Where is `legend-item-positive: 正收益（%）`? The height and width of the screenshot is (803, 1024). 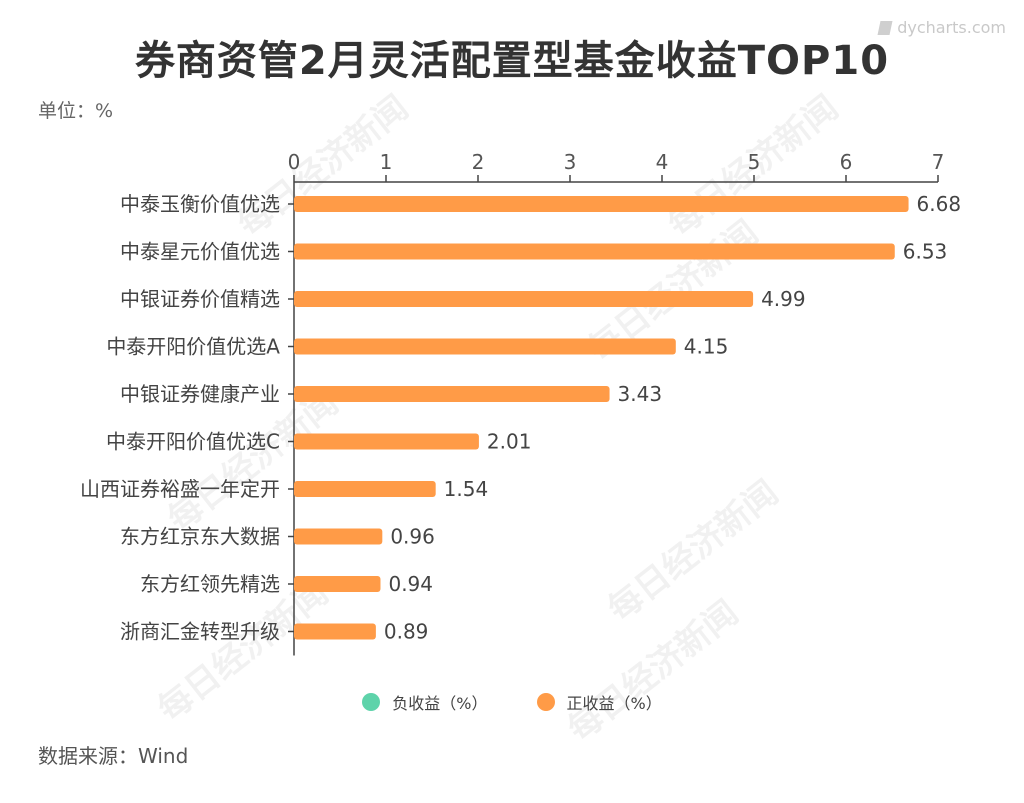 legend-item-positive: 正收益（%） is located at coordinates (599, 702).